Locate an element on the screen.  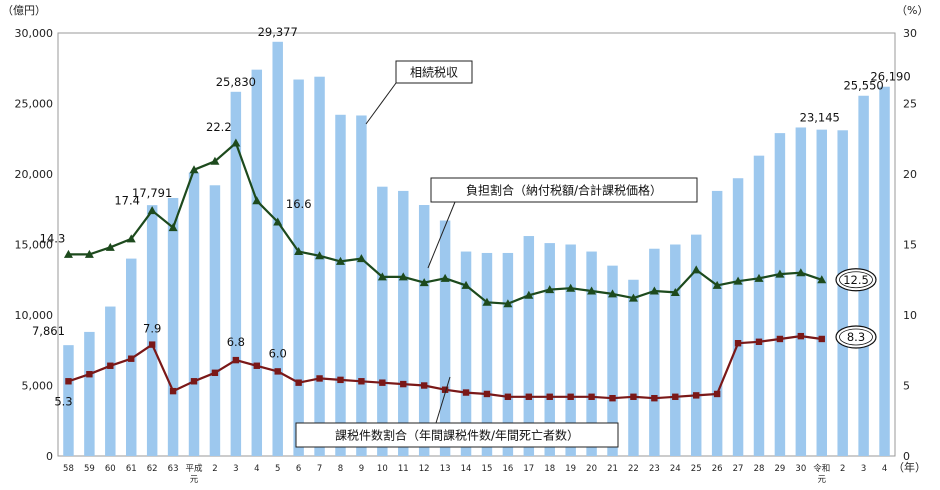
bar-value-label: 29,377 is located at coordinates (278, 32).